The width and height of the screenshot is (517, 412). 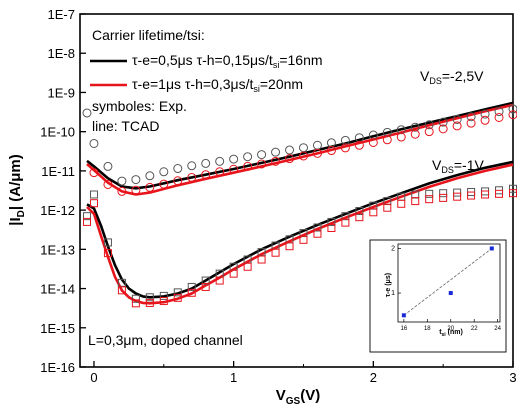 I want to click on y-tick-label: 1E-15, so click(x=57, y=328).